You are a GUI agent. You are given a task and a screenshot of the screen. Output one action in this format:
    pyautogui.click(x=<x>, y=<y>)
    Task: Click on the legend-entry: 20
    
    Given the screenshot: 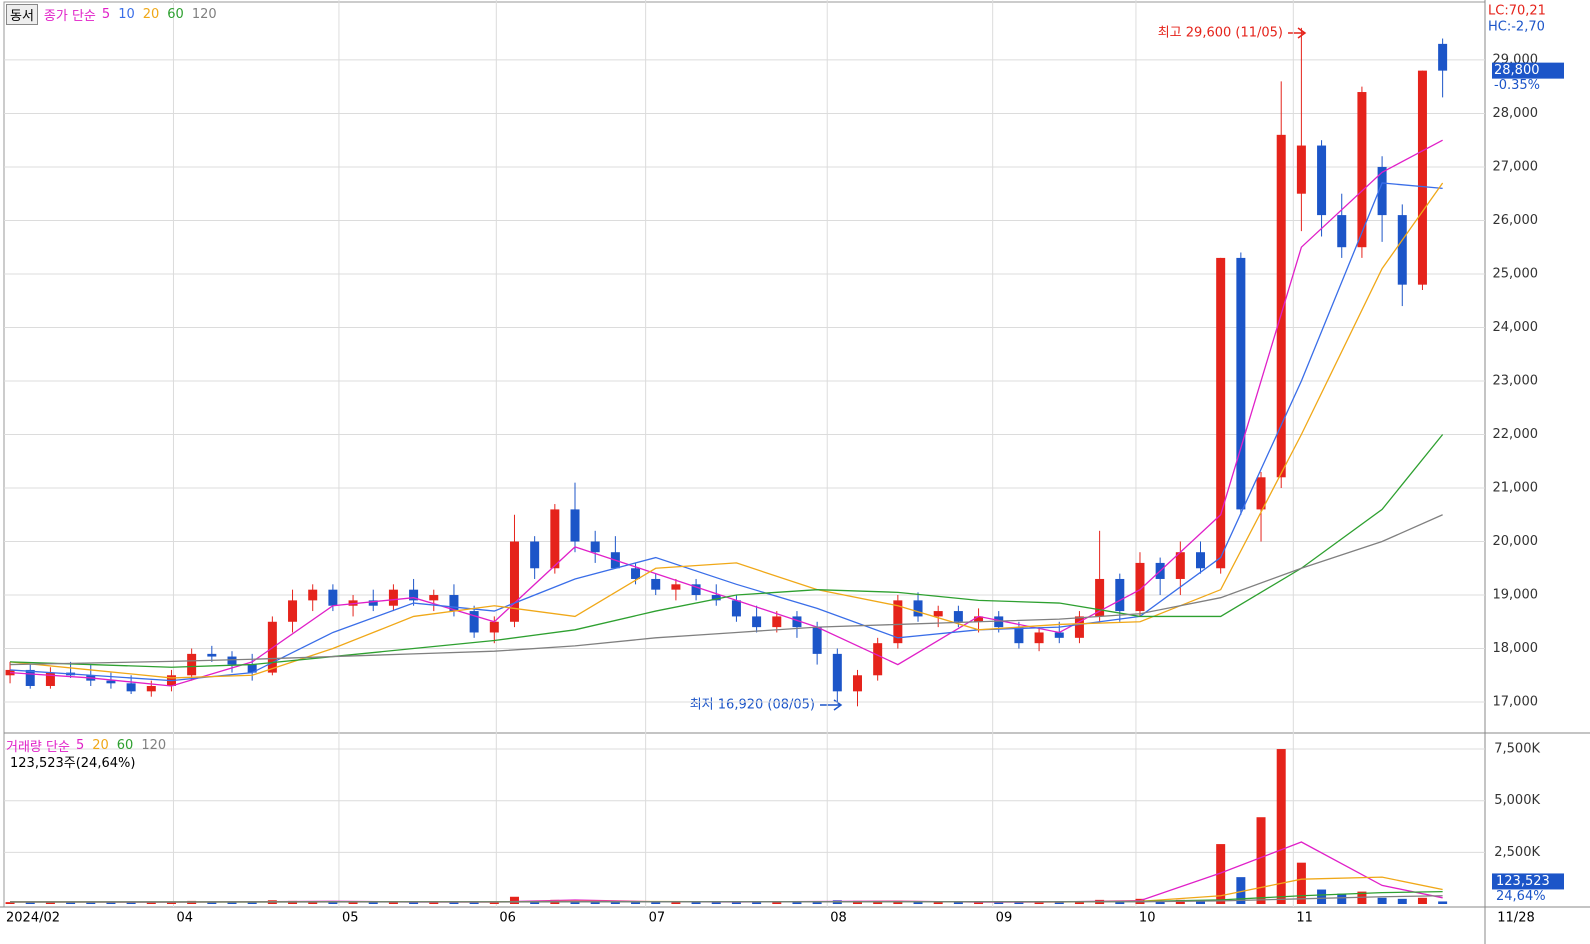 What is the action you would take?
    pyautogui.click(x=151, y=14)
    